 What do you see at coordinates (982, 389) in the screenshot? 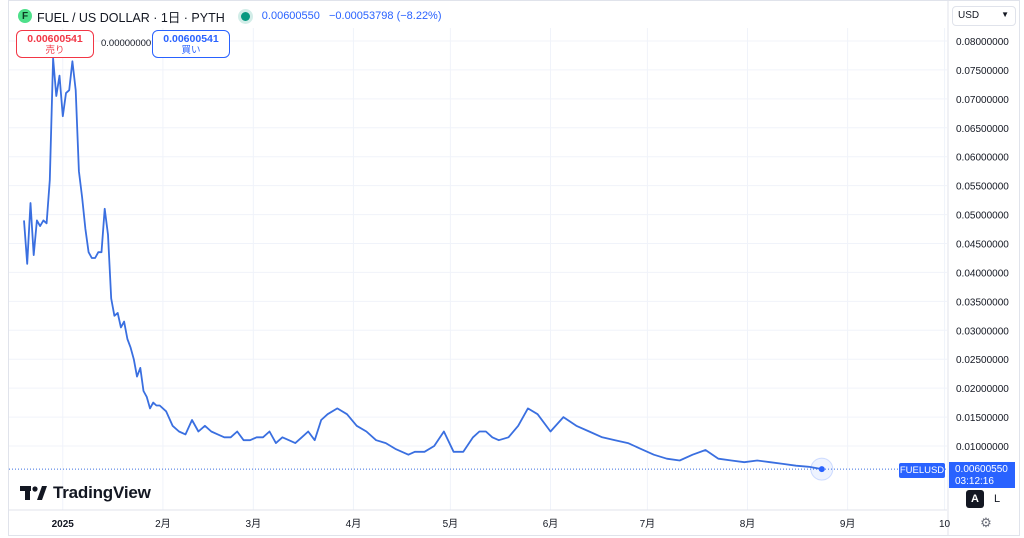
I see `y-tick-label: 0.02000000` at bounding box center [982, 389].